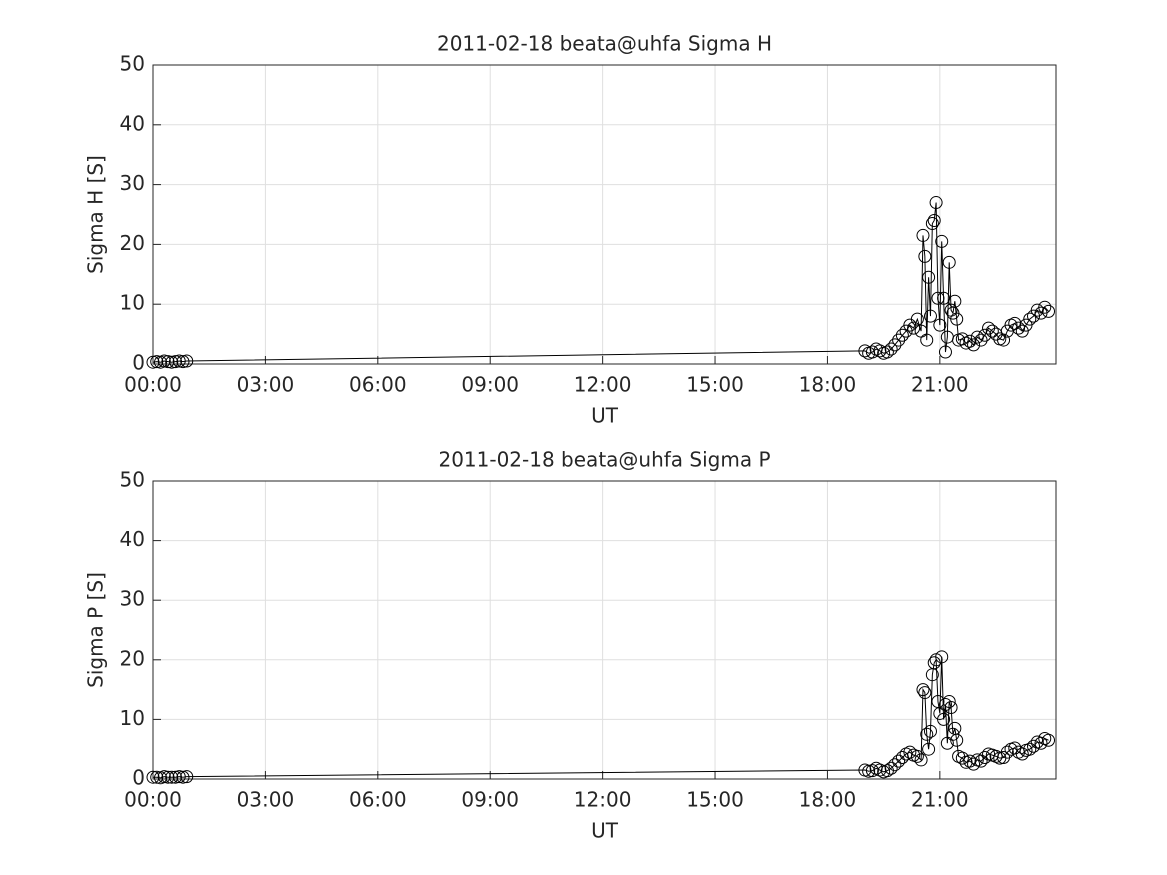 Image resolution: width=1167 pixels, height=875 pixels. What do you see at coordinates (96, 630) in the screenshot?
I see `y-axis-label: Sigma P [S]` at bounding box center [96, 630].